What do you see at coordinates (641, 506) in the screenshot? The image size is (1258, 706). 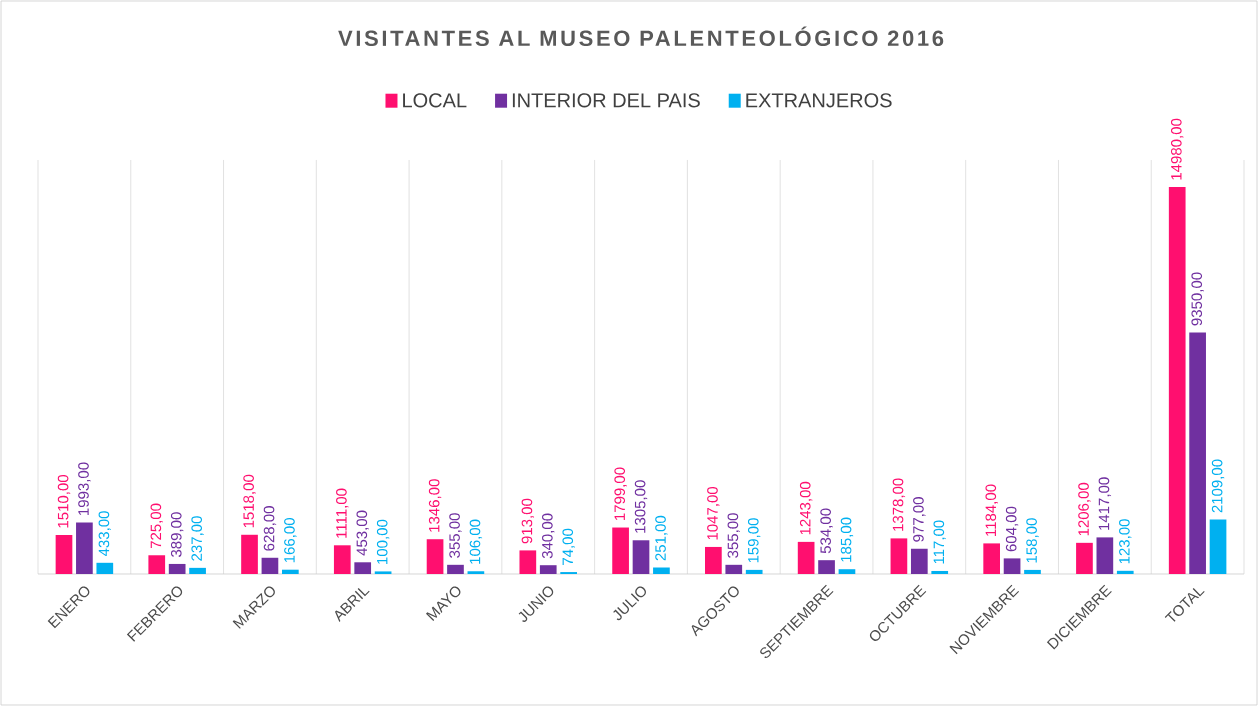 I see `data-label: 1305,00` at bounding box center [641, 506].